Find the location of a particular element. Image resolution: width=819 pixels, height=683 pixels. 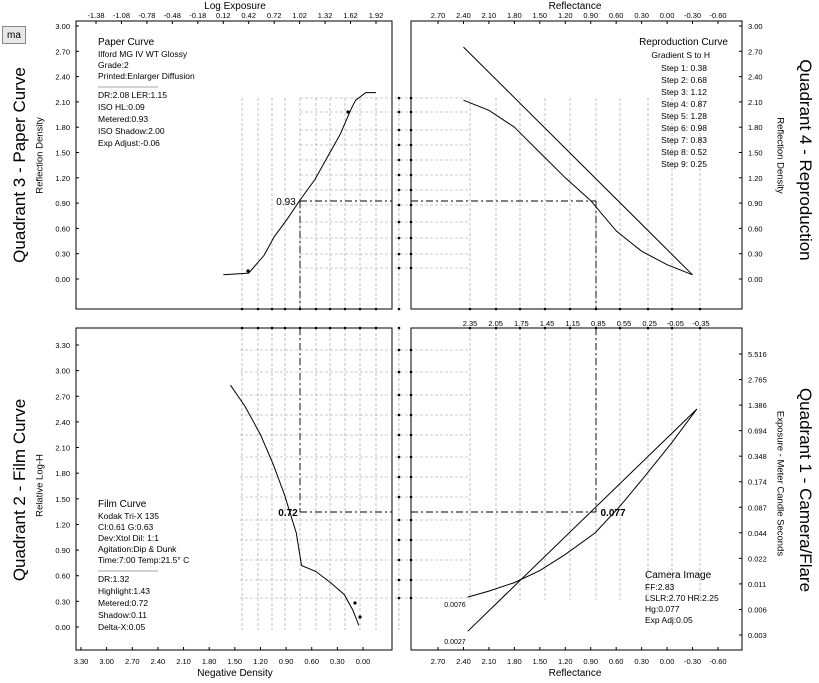

log-h-tick: 0.60 is located at coordinates (62, 576).